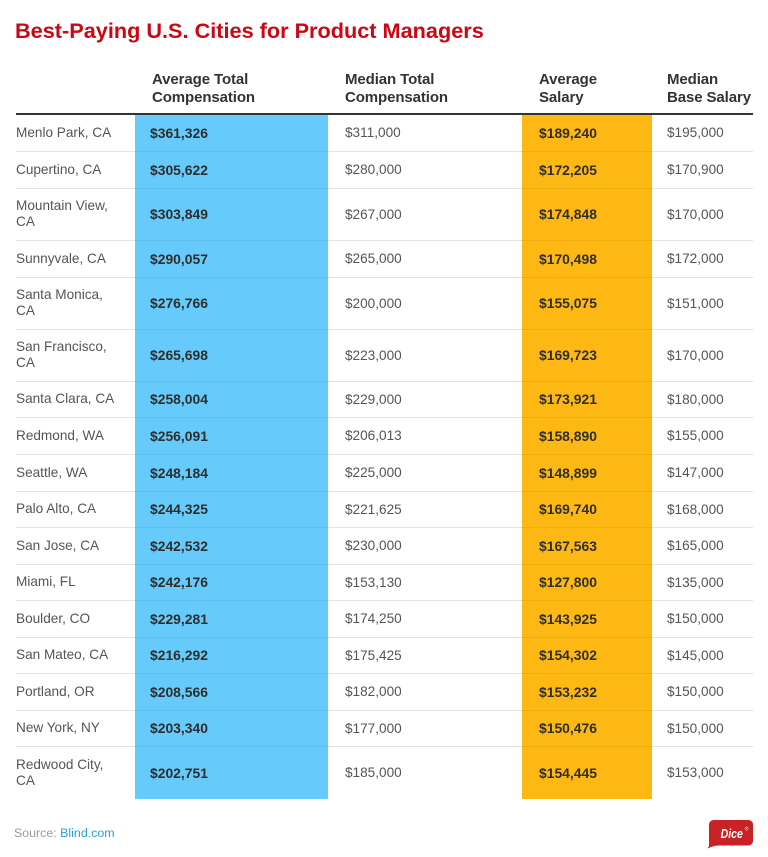 This screenshot has width=768, height=857. Describe the element at coordinates (732, 833) in the screenshot. I see `svg-text: Dice` at that location.